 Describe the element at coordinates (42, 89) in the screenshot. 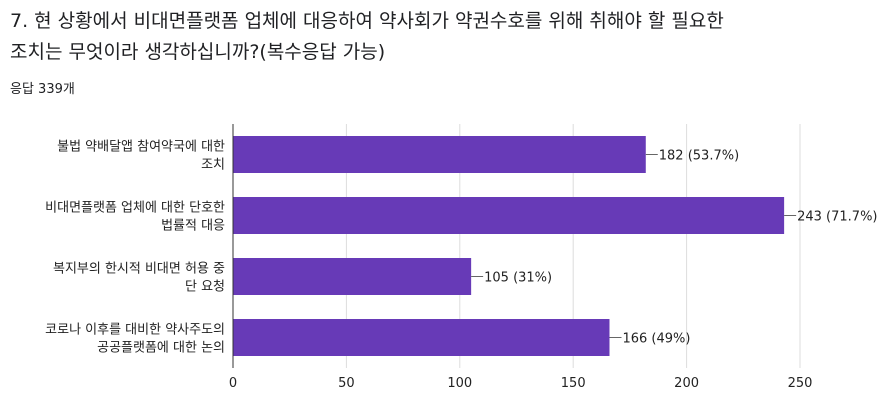

I see `response-count: 응답 339개` at that location.